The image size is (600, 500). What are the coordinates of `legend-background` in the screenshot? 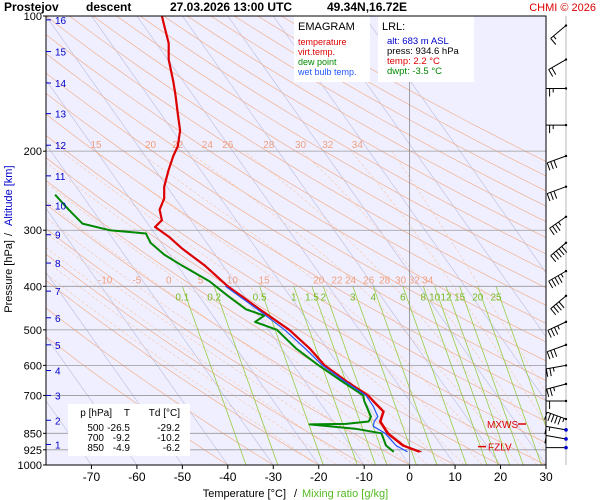 It's located at (332, 49).